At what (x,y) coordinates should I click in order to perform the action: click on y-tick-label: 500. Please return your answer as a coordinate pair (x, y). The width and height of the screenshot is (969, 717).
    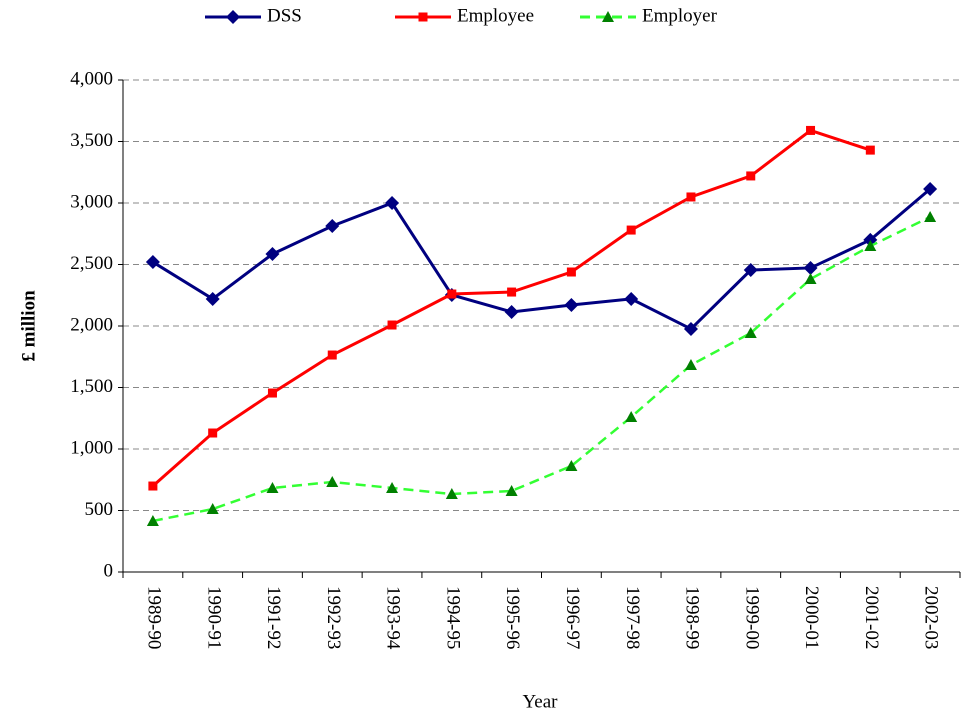
    Looking at the image, I should click on (99, 509).